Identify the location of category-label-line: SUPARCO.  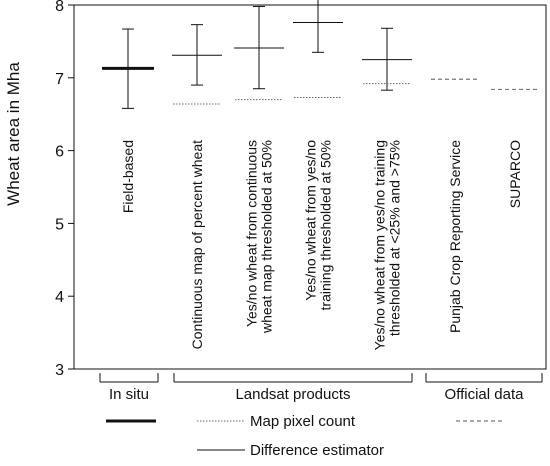
(515, 174).